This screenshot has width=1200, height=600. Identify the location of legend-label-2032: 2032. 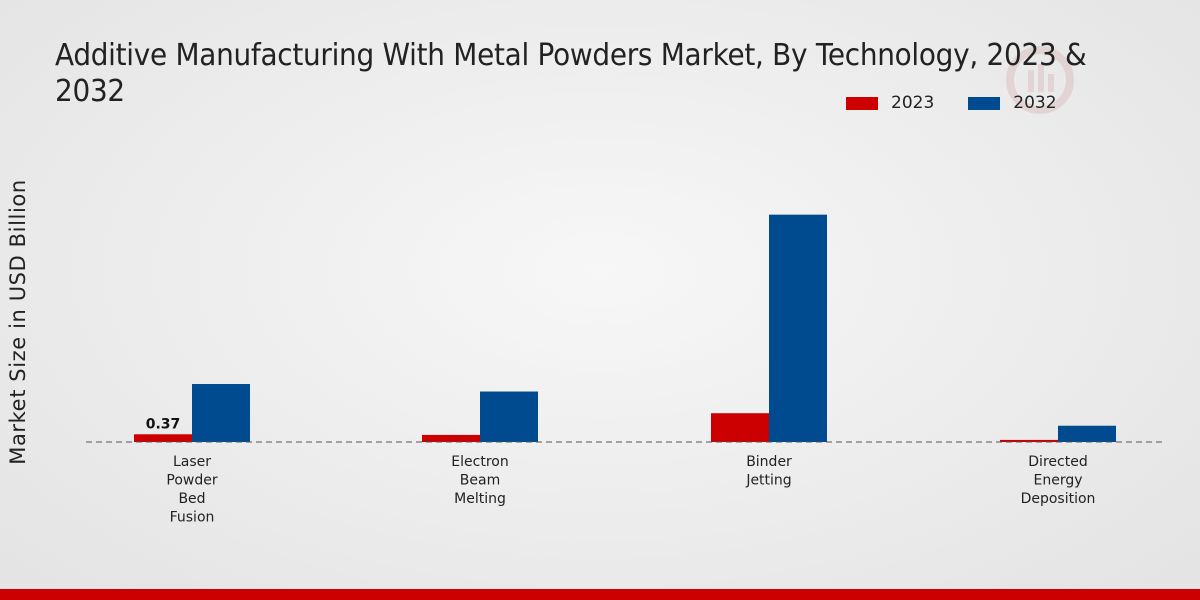
(1035, 103).